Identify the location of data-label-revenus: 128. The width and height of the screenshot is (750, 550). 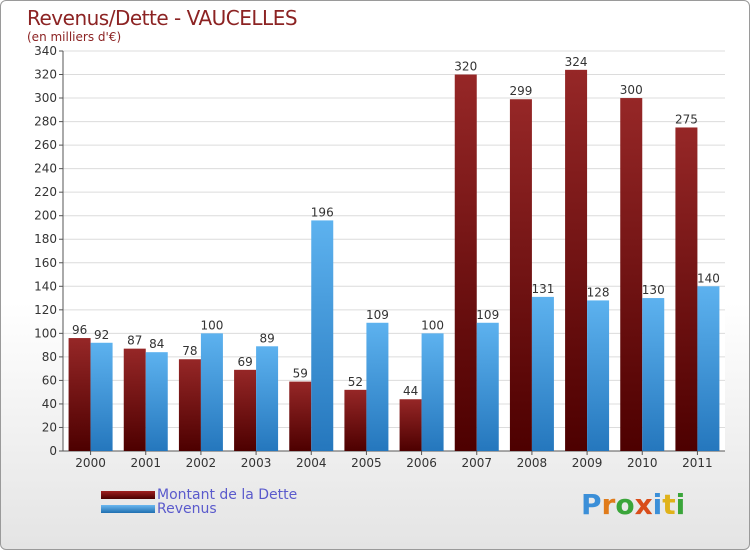
(598, 292).